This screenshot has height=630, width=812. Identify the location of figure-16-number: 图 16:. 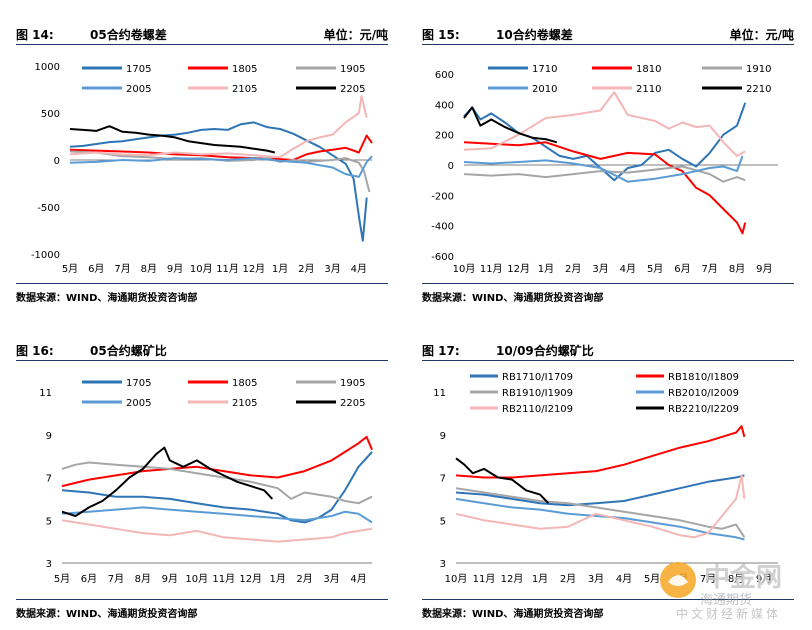
(35, 351).